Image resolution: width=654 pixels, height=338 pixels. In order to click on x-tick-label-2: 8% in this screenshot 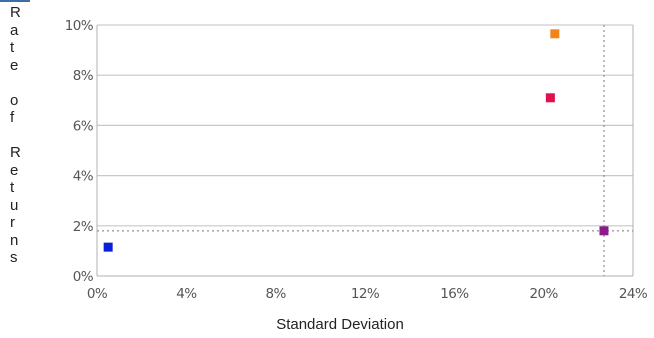, I will do `click(276, 294)`.